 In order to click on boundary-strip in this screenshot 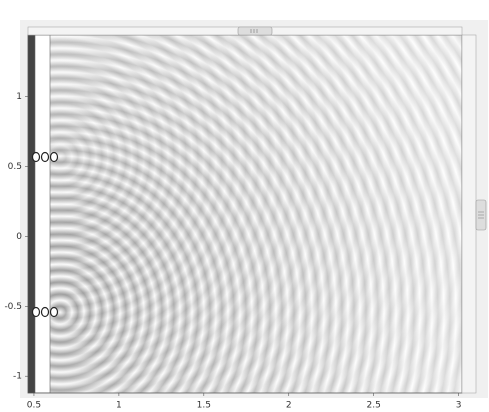, I will do `click(31, 214)`.